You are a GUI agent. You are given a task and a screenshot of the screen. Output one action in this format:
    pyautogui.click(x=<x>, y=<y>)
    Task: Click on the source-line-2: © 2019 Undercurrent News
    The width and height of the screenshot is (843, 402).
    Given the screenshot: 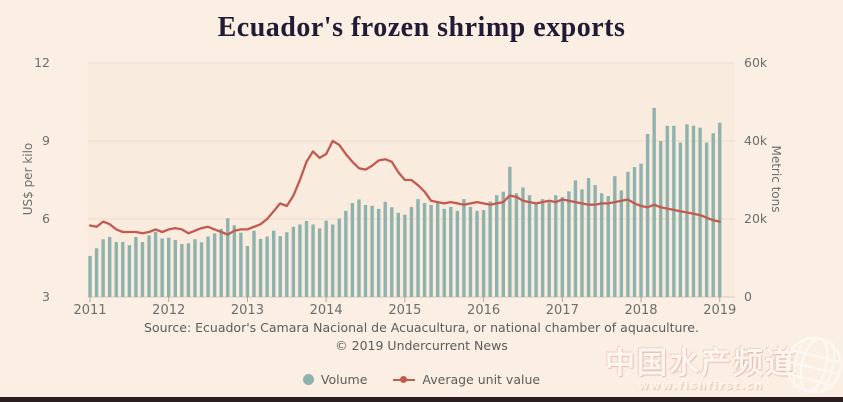 What is the action you would take?
    pyautogui.click(x=421, y=345)
    